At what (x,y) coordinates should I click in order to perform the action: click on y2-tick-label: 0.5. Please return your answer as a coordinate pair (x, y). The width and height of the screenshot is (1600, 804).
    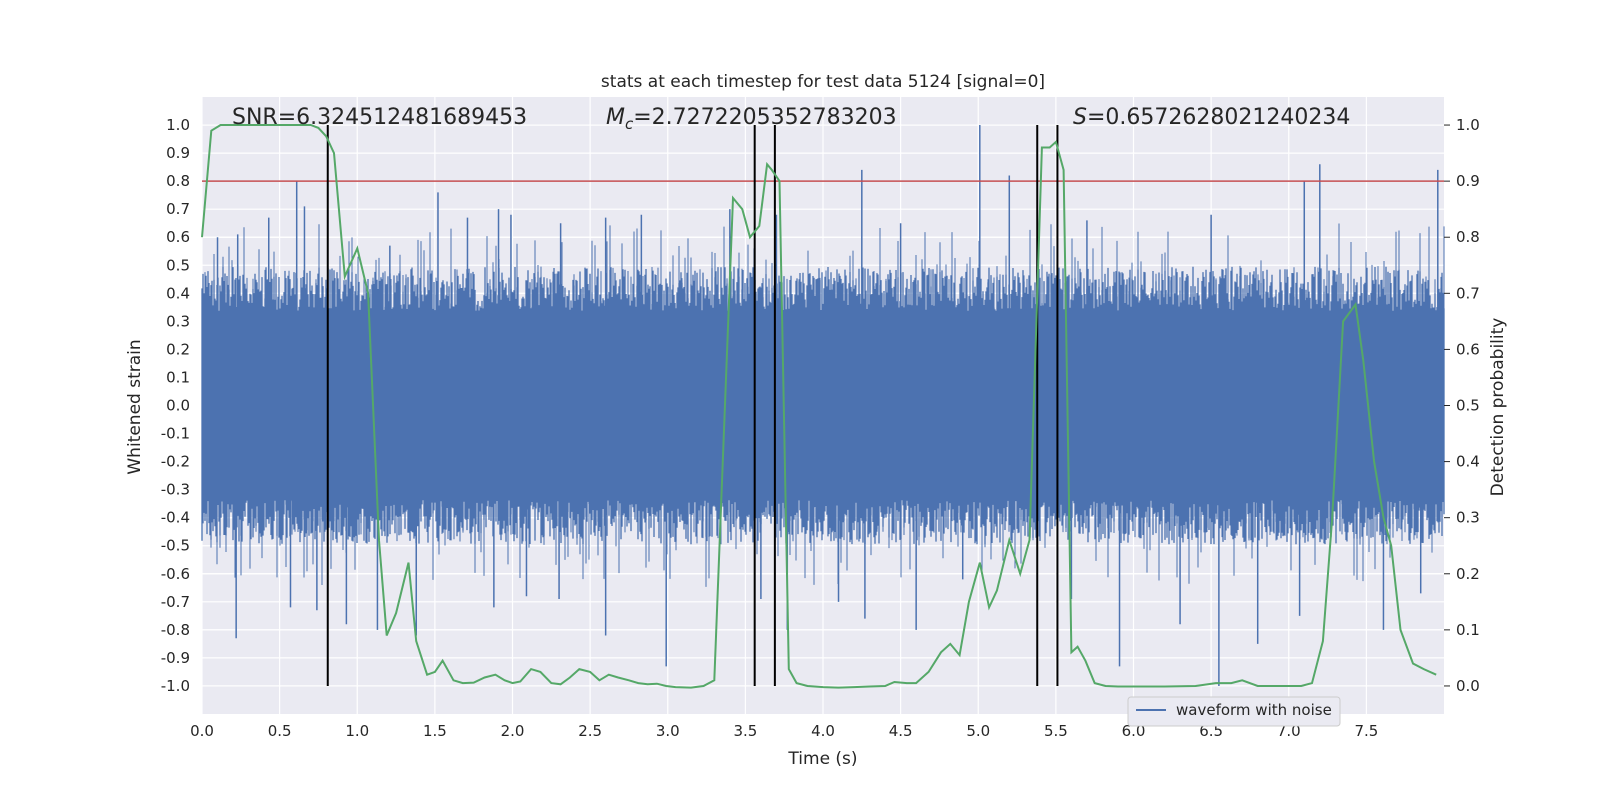
    Looking at the image, I should click on (1468, 406).